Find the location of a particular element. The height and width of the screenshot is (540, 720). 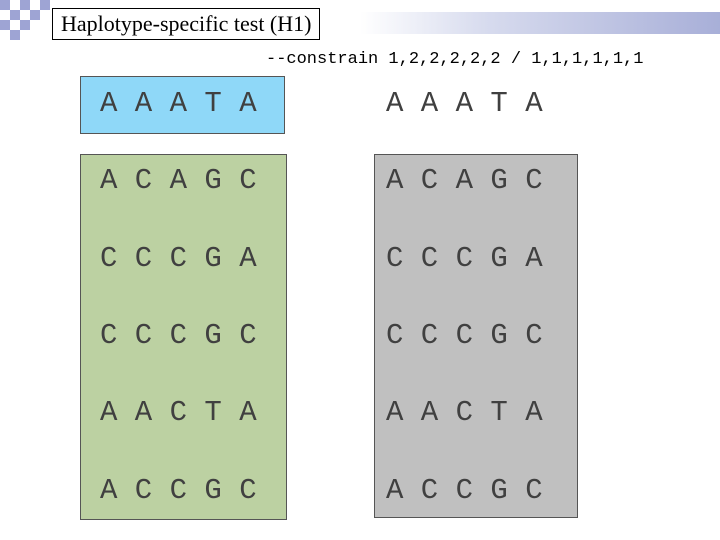

sequence-right: C C C G C is located at coordinates (464, 335).